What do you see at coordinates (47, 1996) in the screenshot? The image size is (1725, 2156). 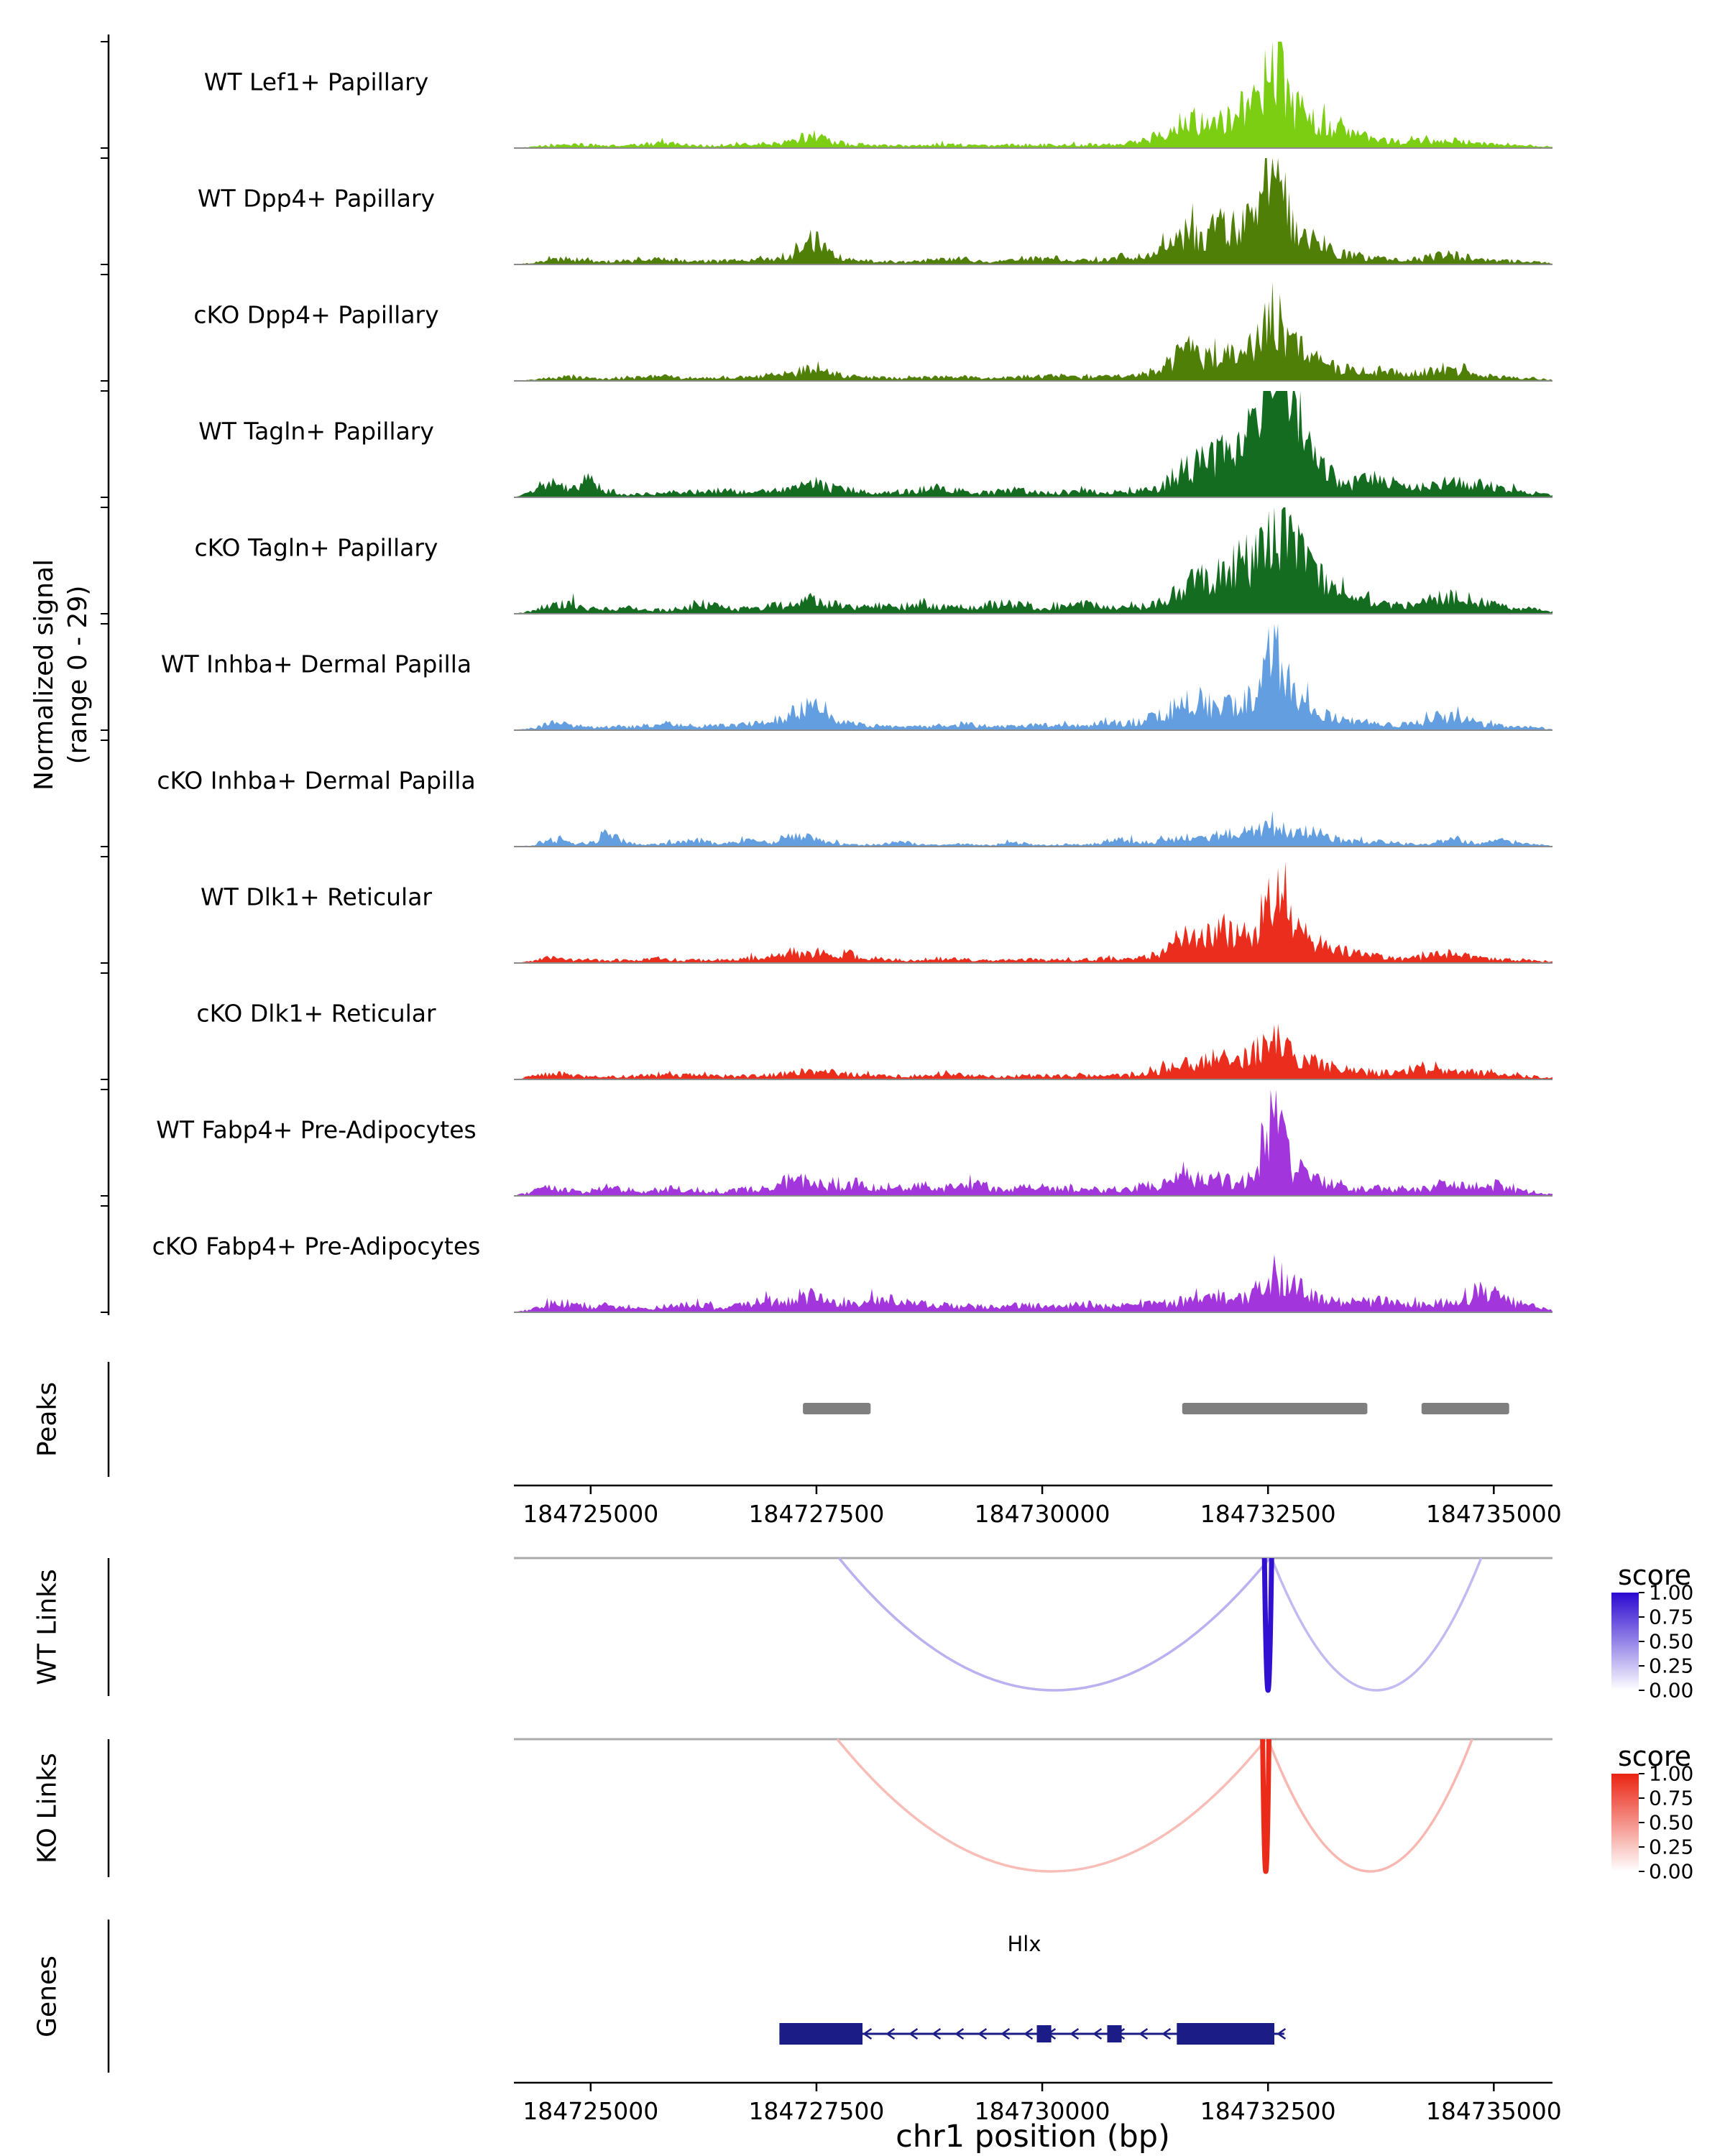 I see `genes-section-label: Genes` at bounding box center [47, 1996].